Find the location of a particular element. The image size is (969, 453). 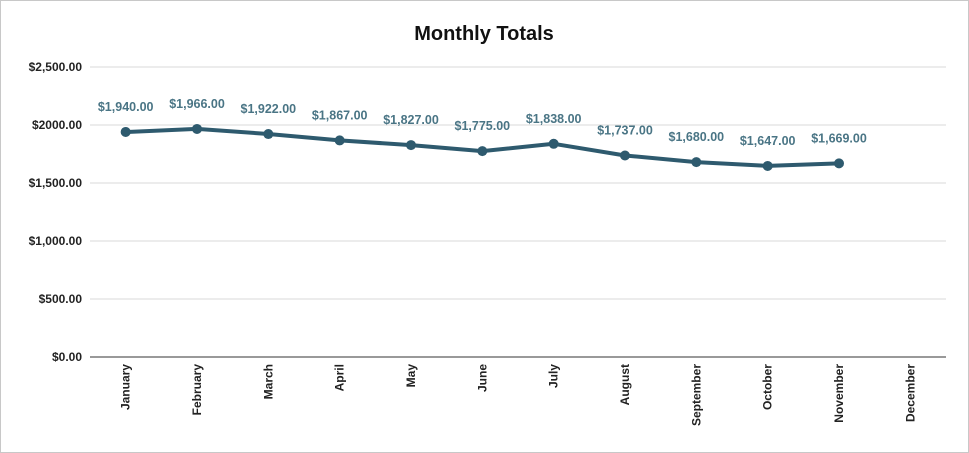

x-tick-label: November is located at coordinates (839, 393).